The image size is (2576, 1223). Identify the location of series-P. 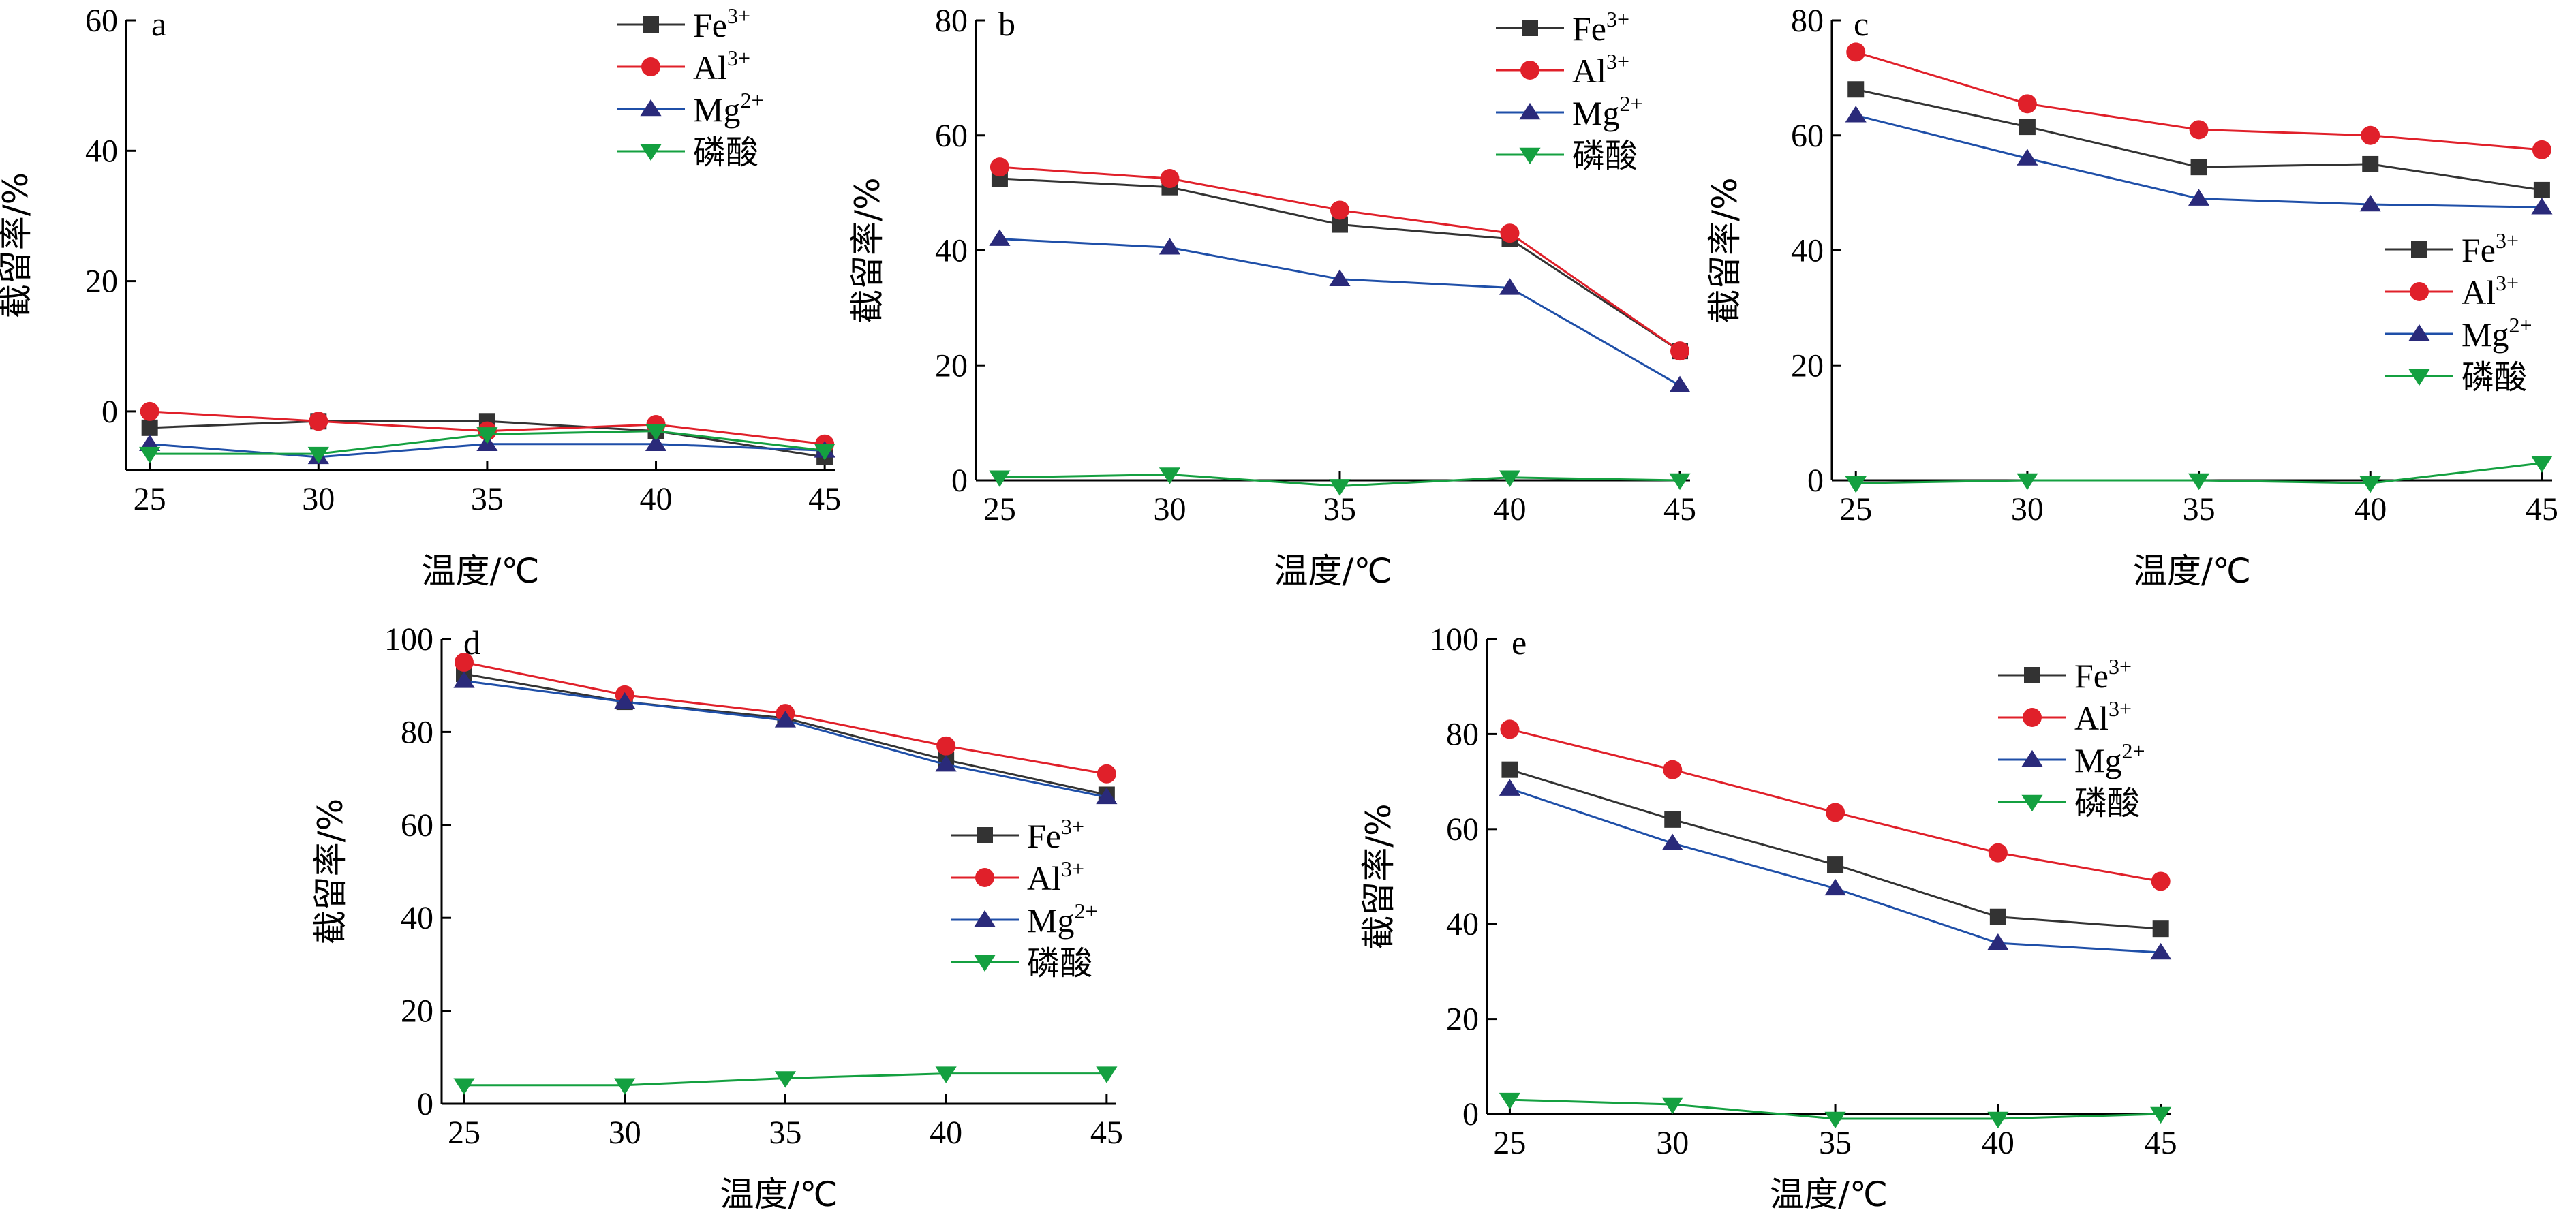
(1340, 481).